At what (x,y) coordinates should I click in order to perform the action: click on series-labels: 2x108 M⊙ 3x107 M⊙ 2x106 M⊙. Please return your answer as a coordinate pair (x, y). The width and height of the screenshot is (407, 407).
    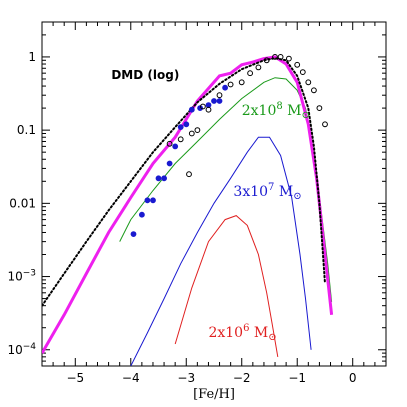
    Looking at the image, I should click on (258, 222).